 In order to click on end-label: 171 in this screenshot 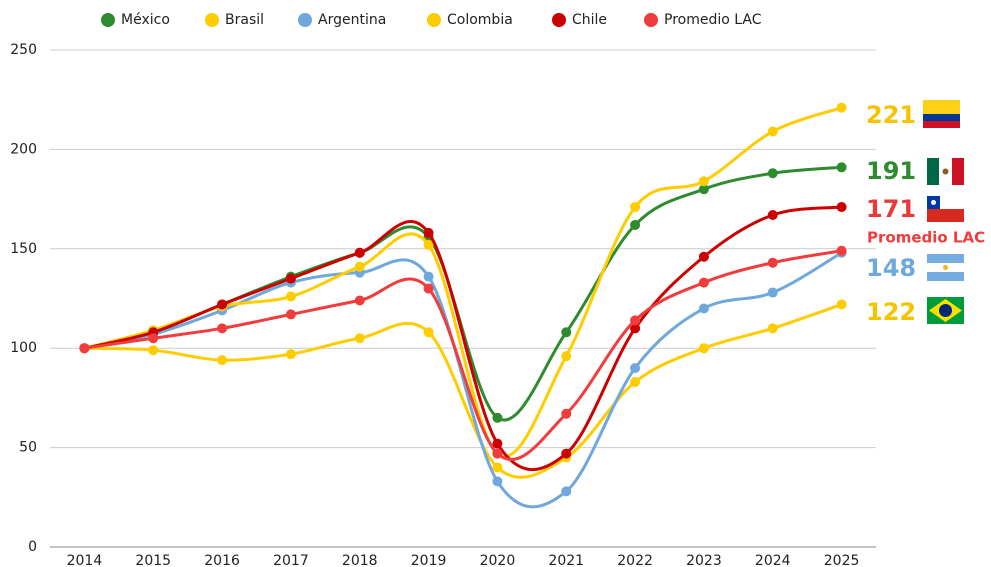, I will do `click(891, 209)`.